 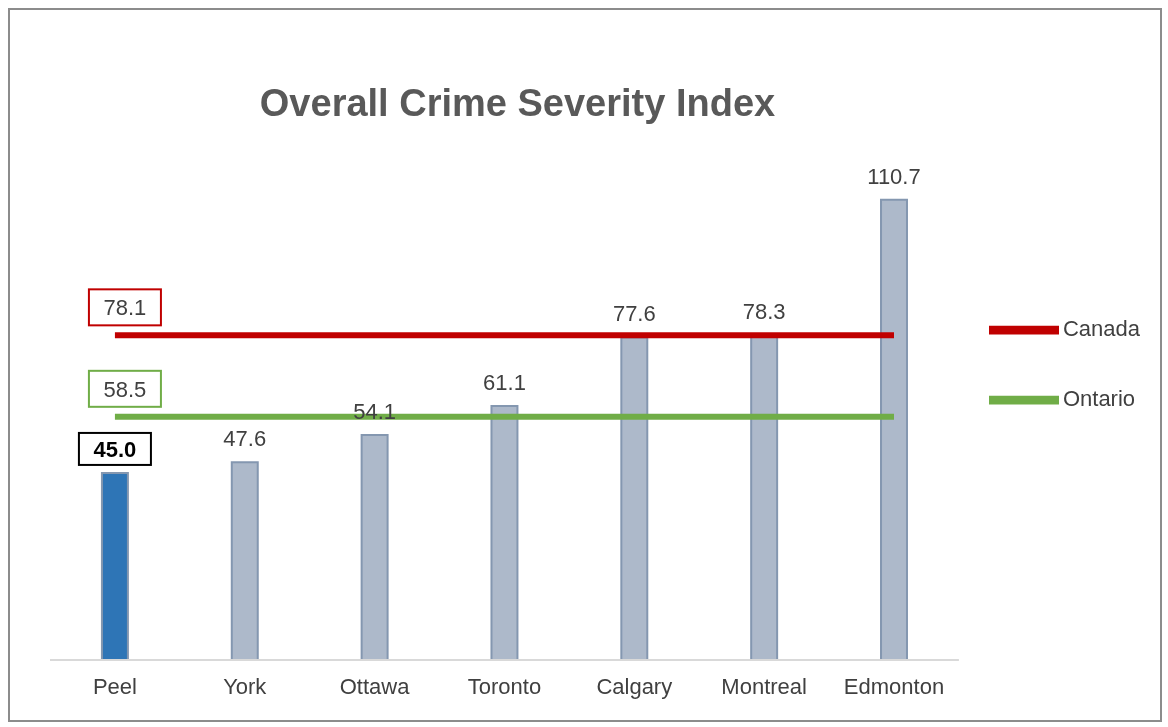 I want to click on x-tick-label: Ottawa, so click(x=375, y=686).